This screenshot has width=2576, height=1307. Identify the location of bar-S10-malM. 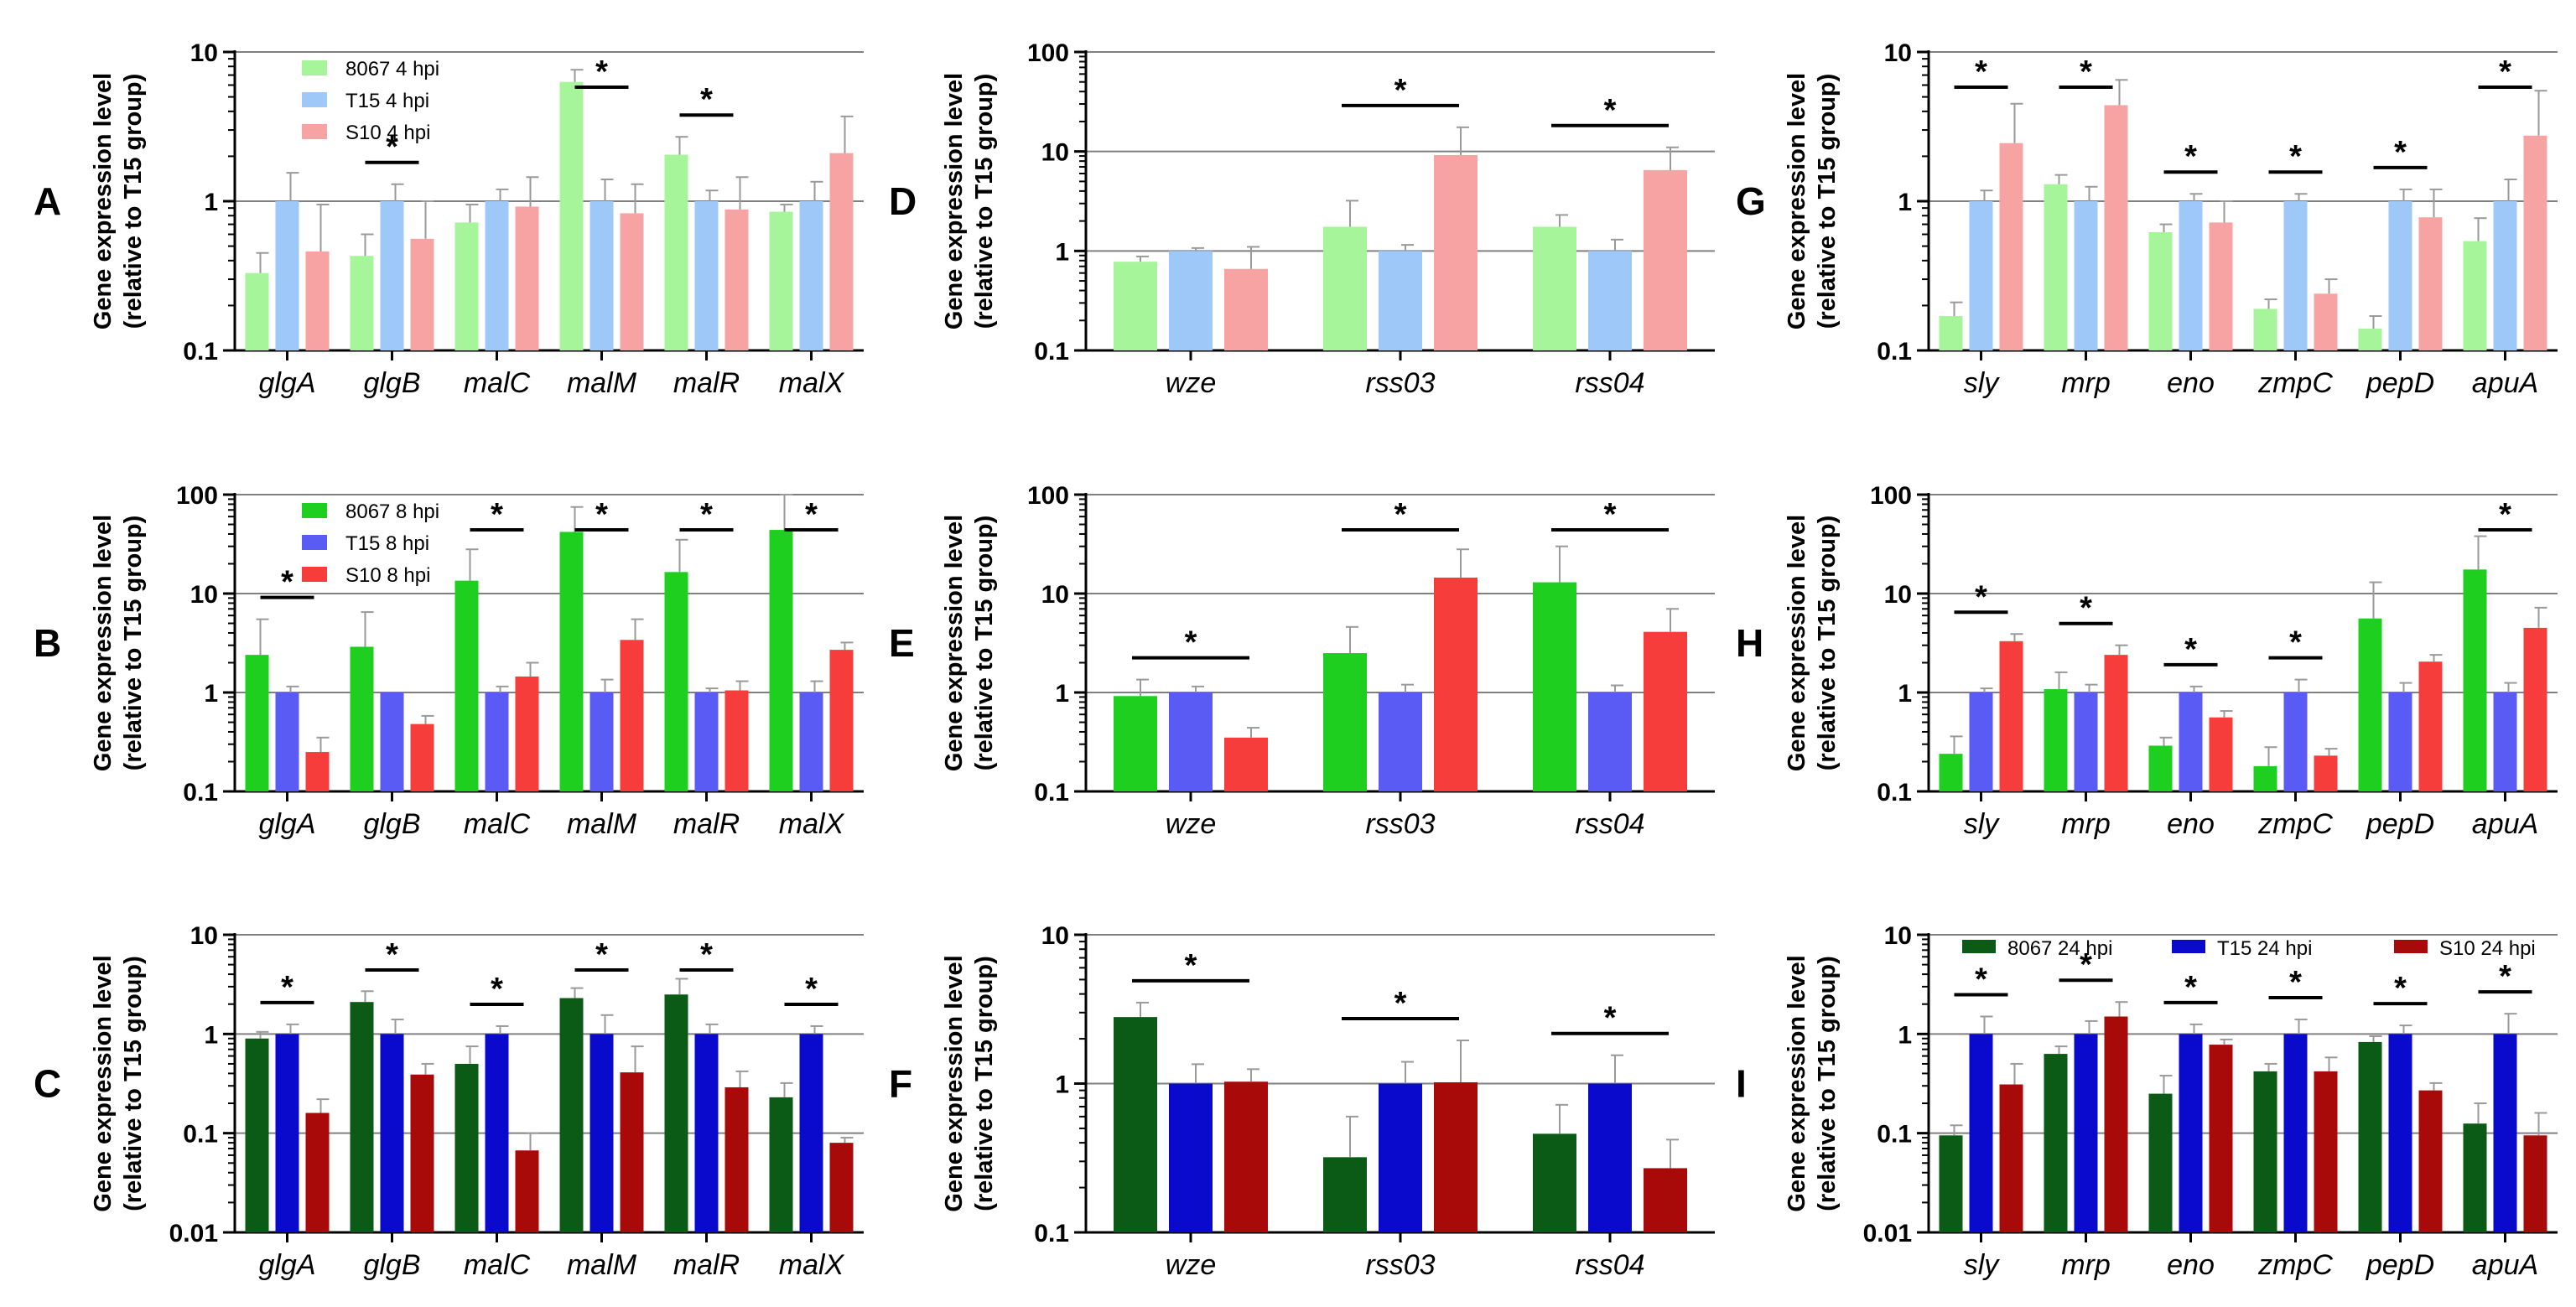
(632, 715).